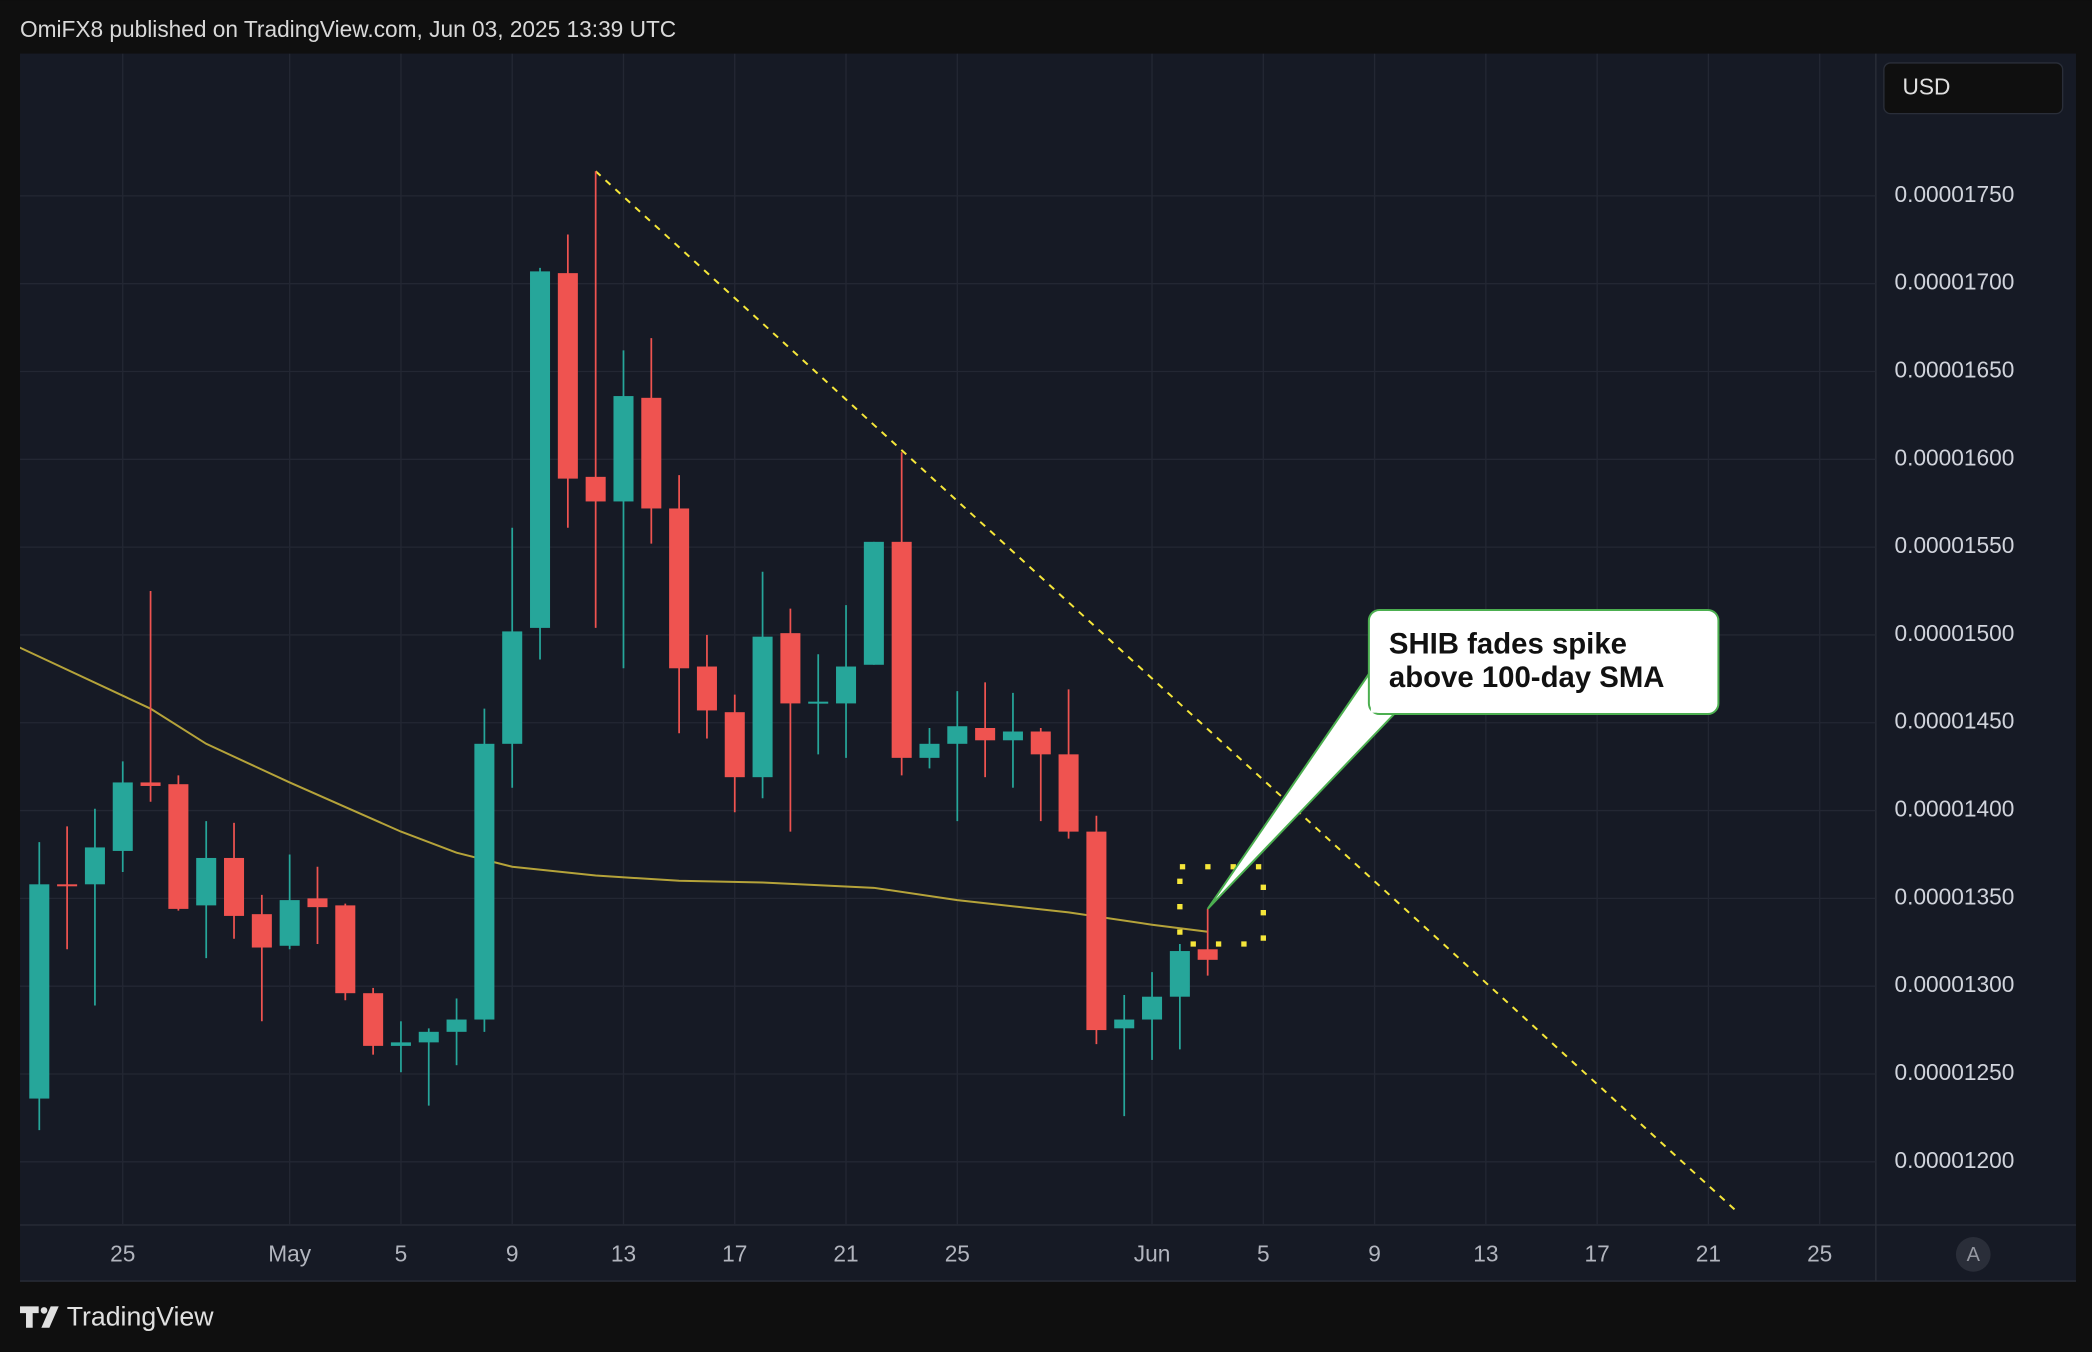 The image size is (2092, 1352). I want to click on y-tick-label: 0.00001650, so click(1955, 369).